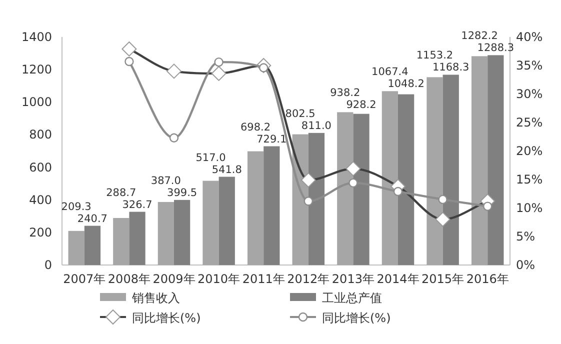  I want to click on data-label: 1282.2, so click(479, 36).